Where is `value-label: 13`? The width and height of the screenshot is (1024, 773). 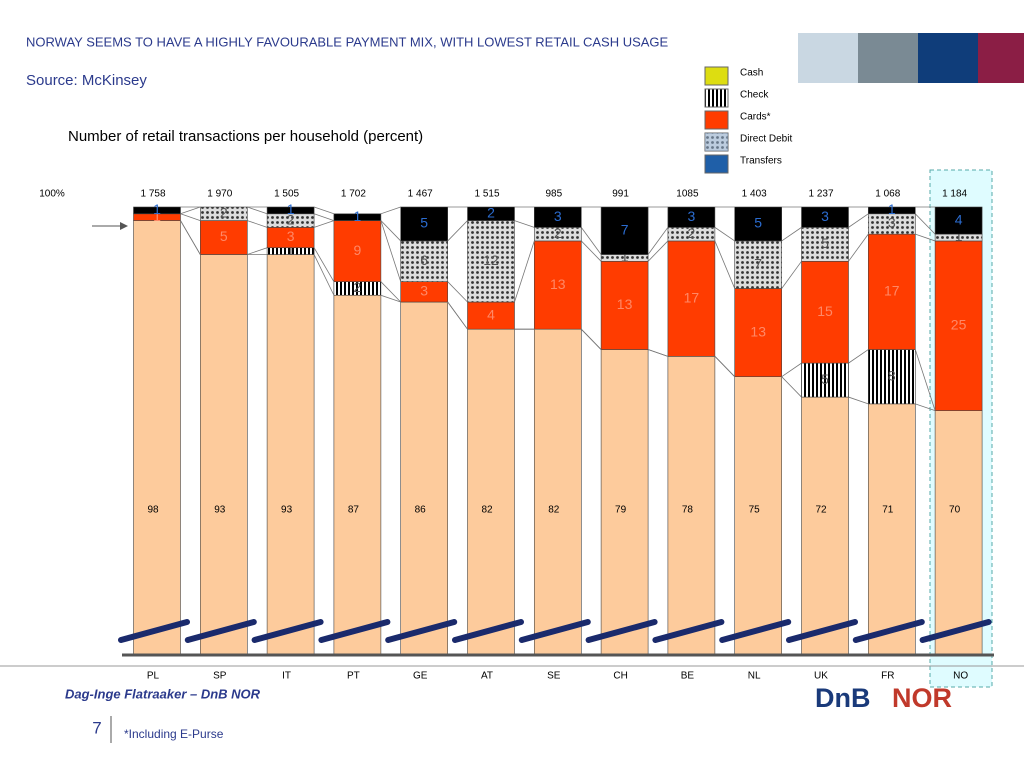
value-label: 13 is located at coordinates (758, 331).